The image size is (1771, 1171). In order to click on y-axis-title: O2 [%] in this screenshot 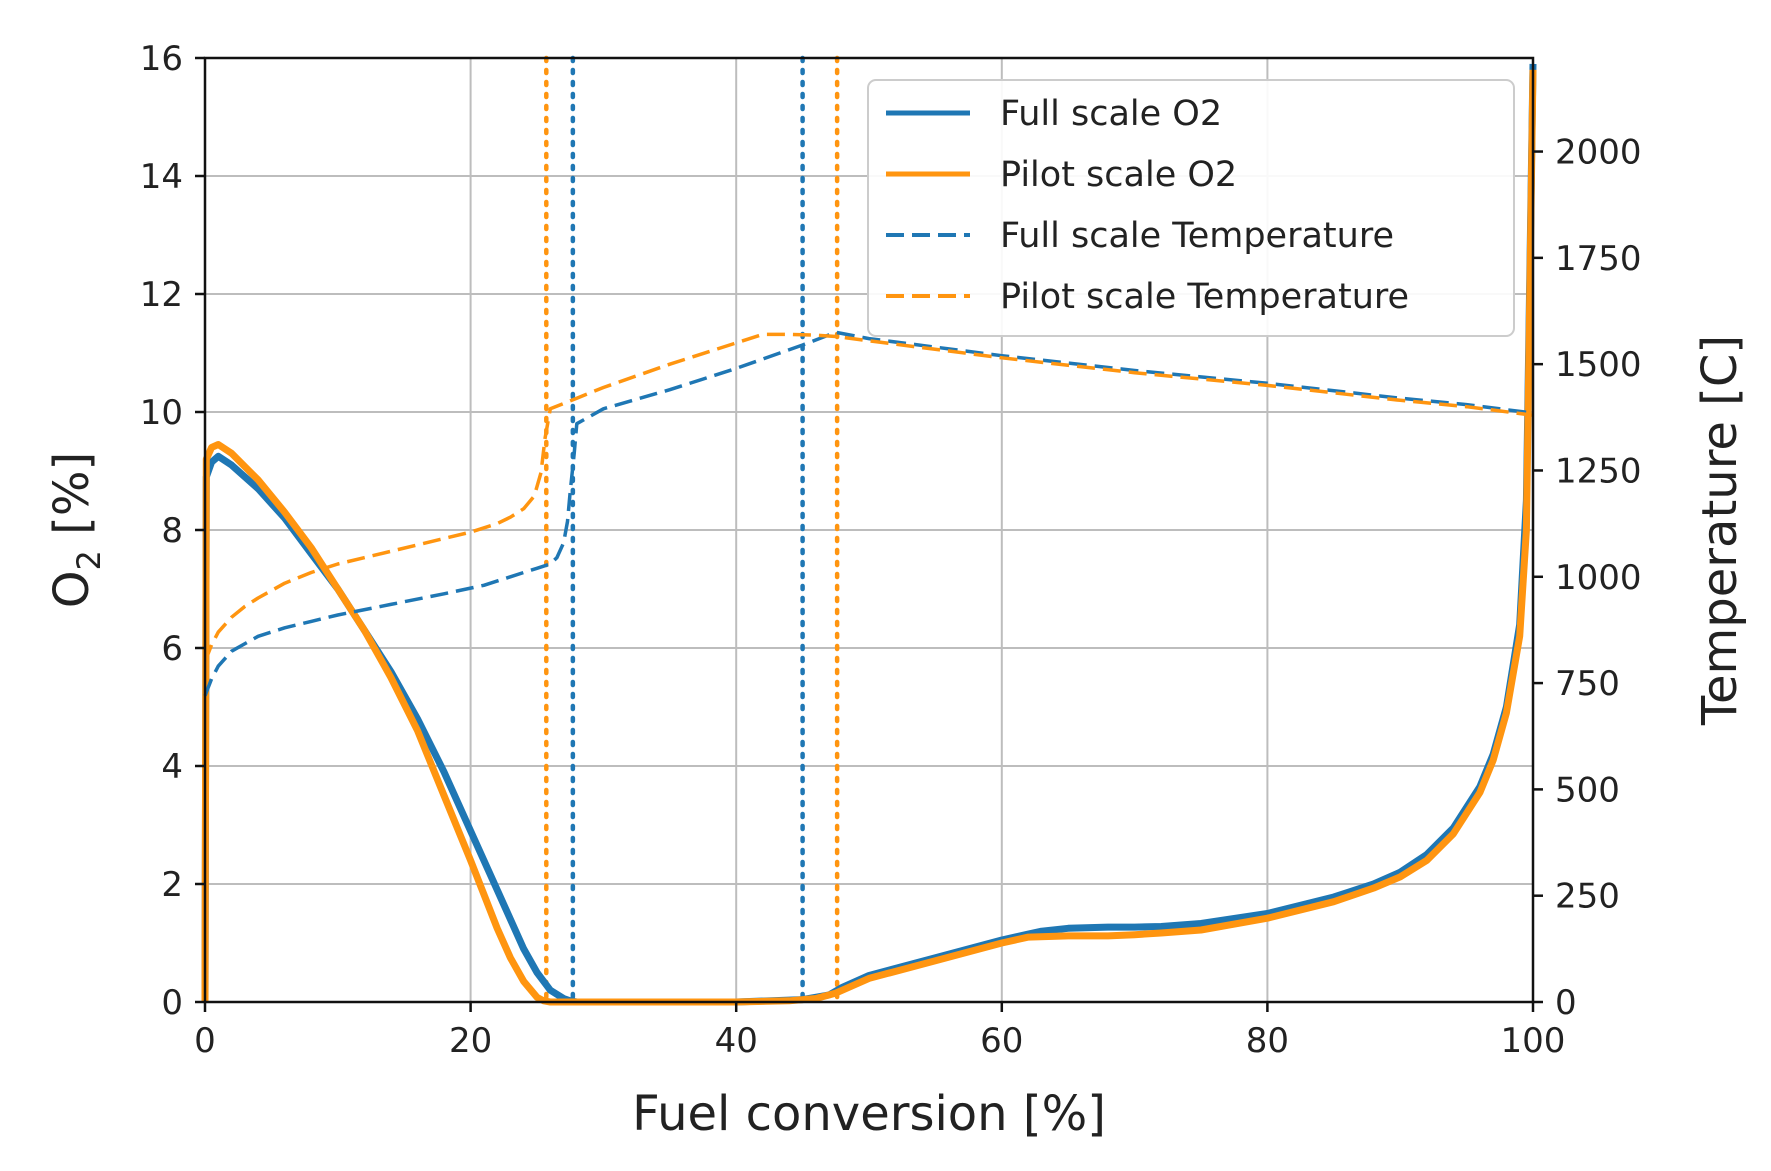, I will do `click(76, 530)`.